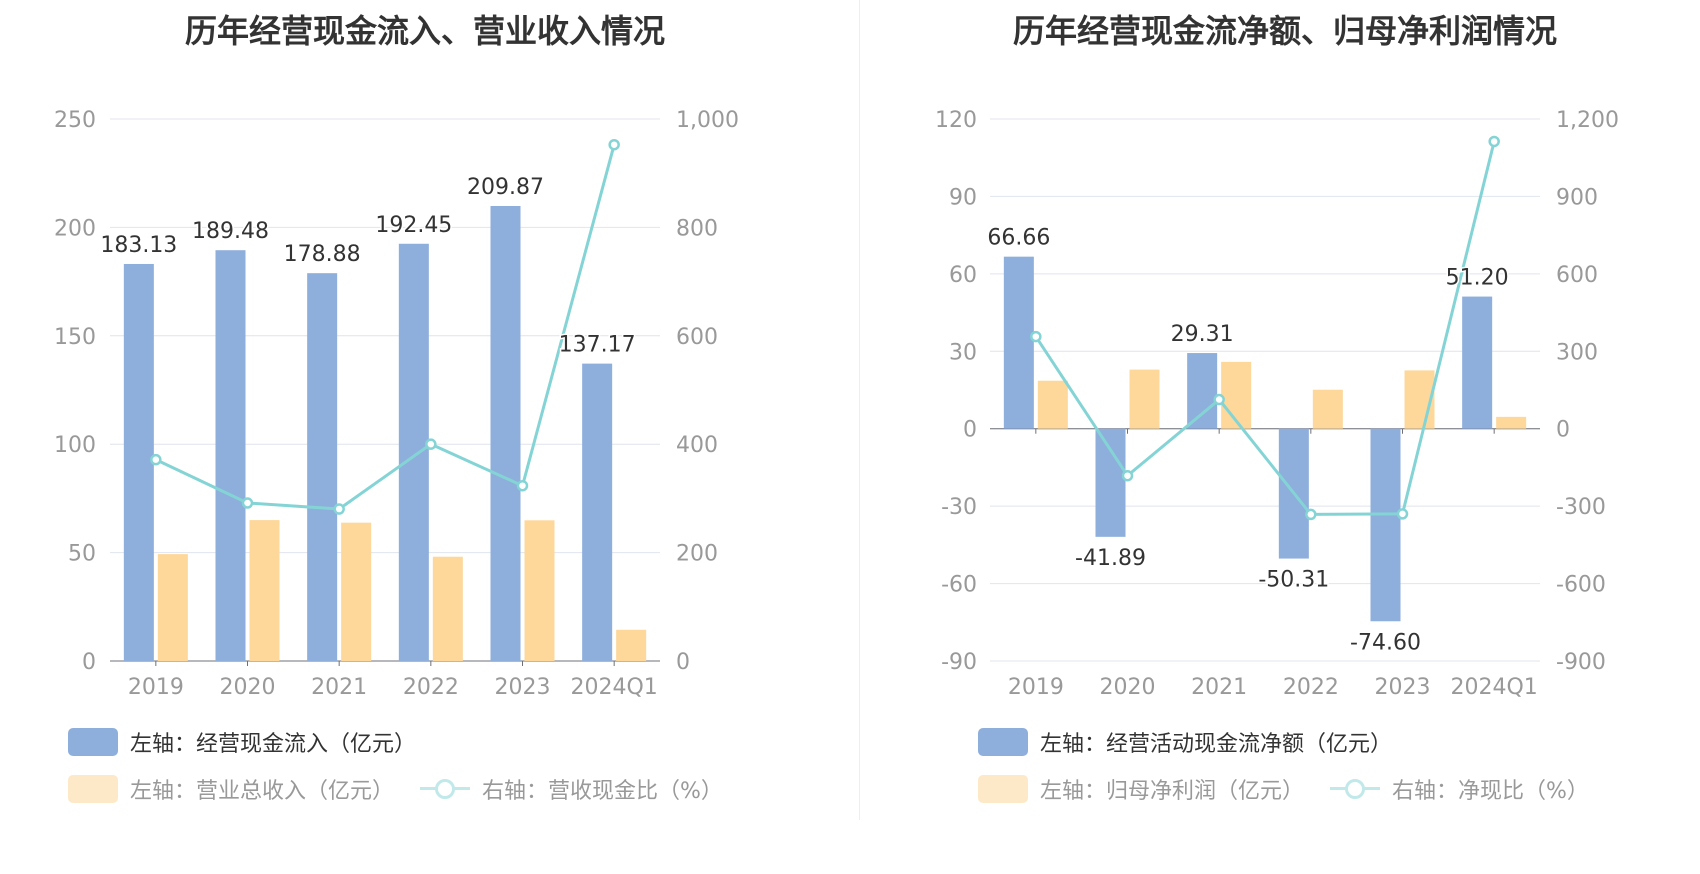  I want to click on right-axis-tick-label: 200, so click(697, 554).